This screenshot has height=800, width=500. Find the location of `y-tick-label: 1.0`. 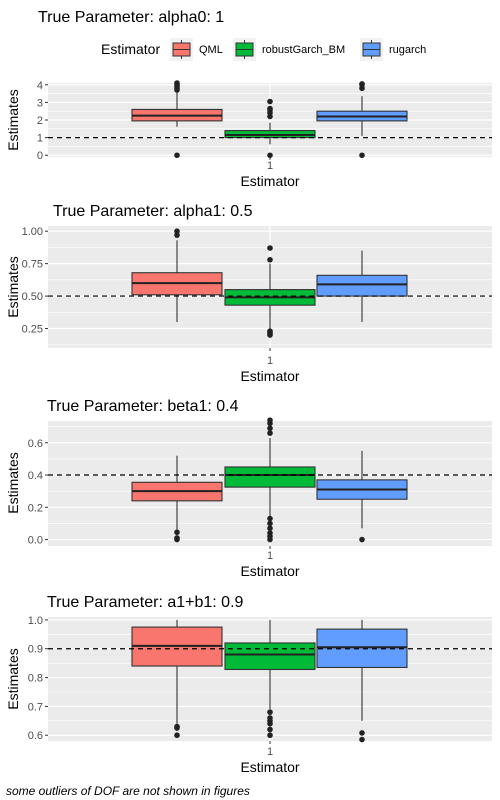

y-tick-label: 1.0 is located at coordinates (35, 621).